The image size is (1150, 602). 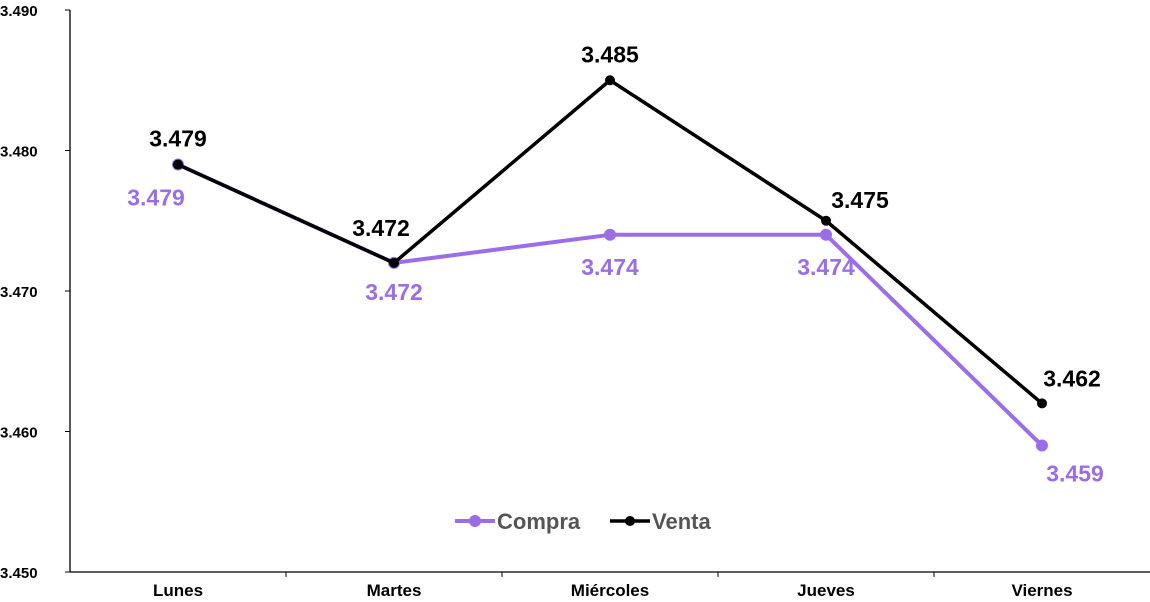 What do you see at coordinates (381, 228) in the screenshot?
I see `venta-data-label: 3.472` at bounding box center [381, 228].